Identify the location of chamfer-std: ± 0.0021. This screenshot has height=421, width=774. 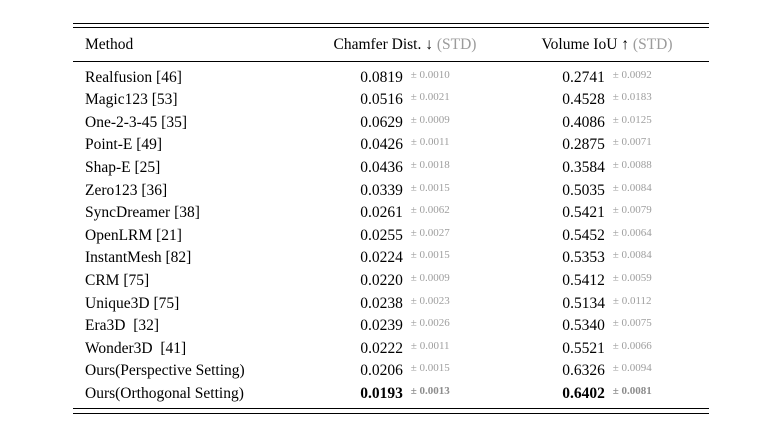
(430, 97).